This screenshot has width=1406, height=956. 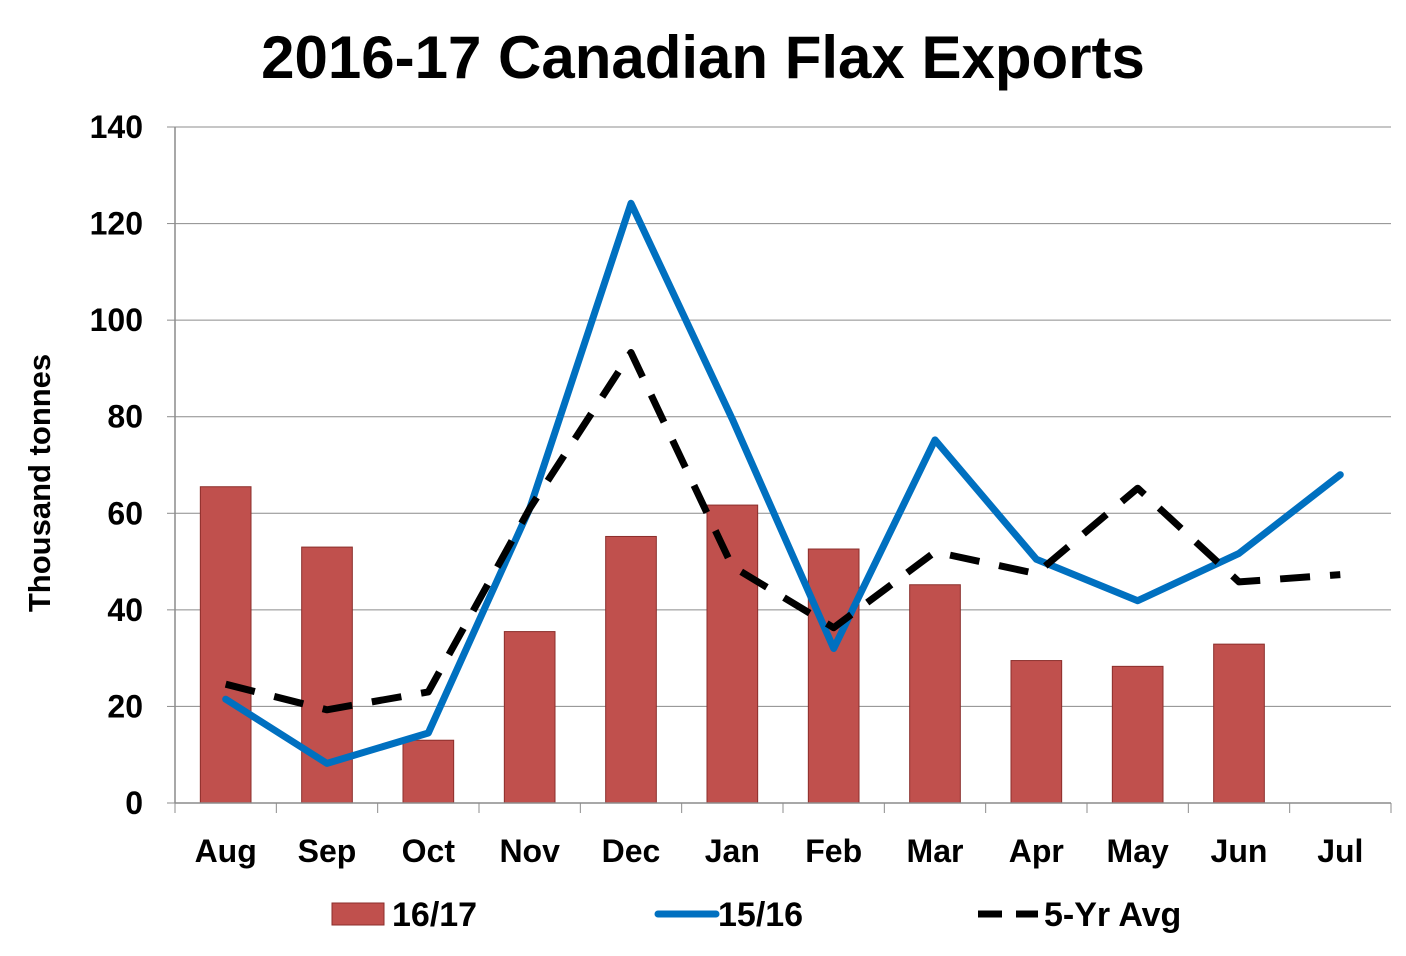 I want to click on y-tick-label: 120, so click(x=116, y=224).